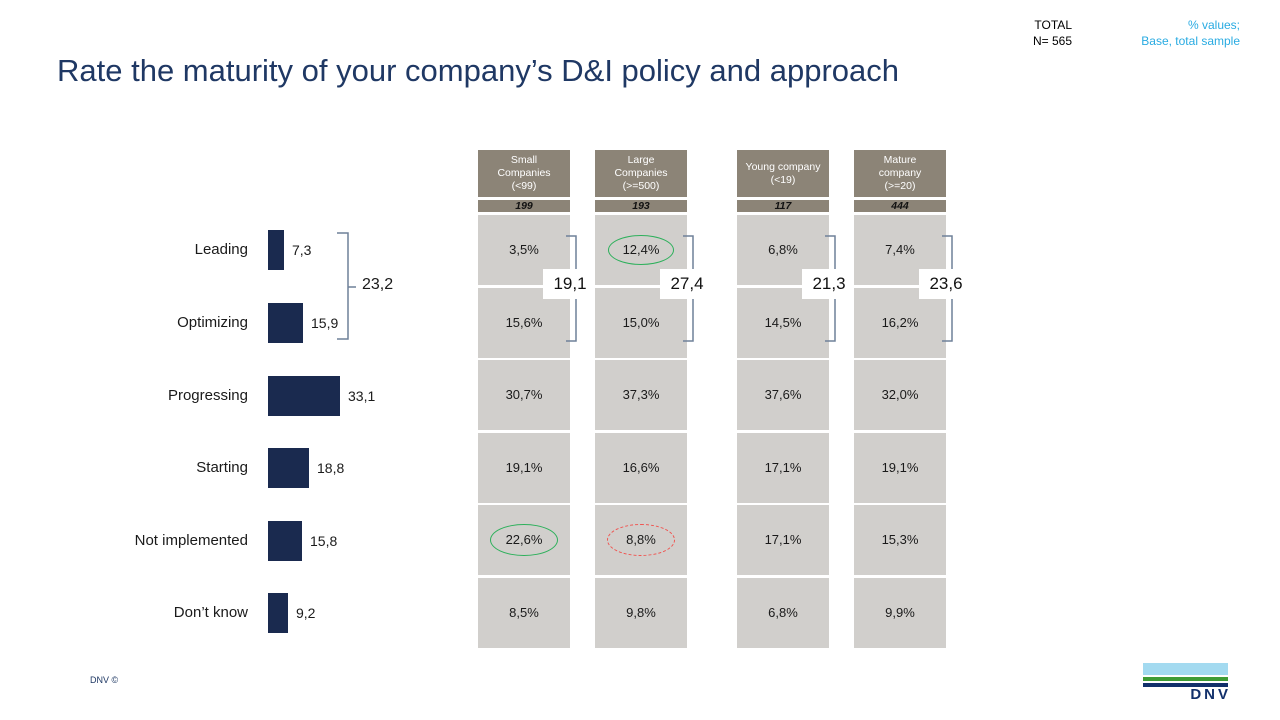 The height and width of the screenshot is (720, 1280). I want to click on value-cell: 14,5%, so click(783, 323).